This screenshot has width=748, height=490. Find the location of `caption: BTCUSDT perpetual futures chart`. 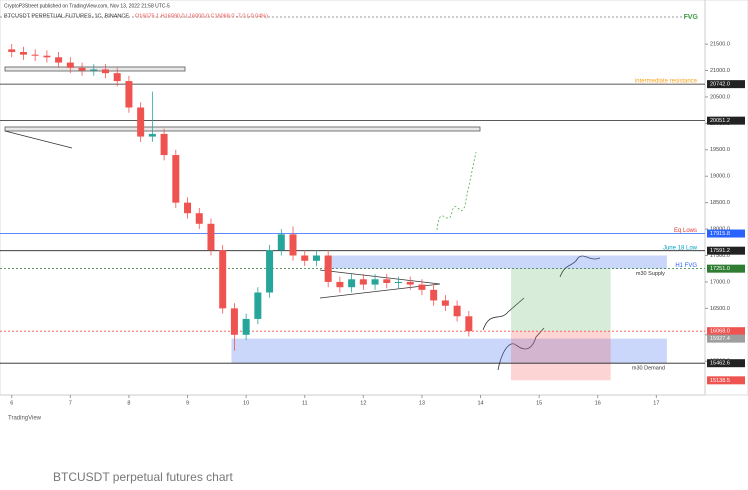

caption: BTCUSDT perpetual futures chart is located at coordinates (143, 477).